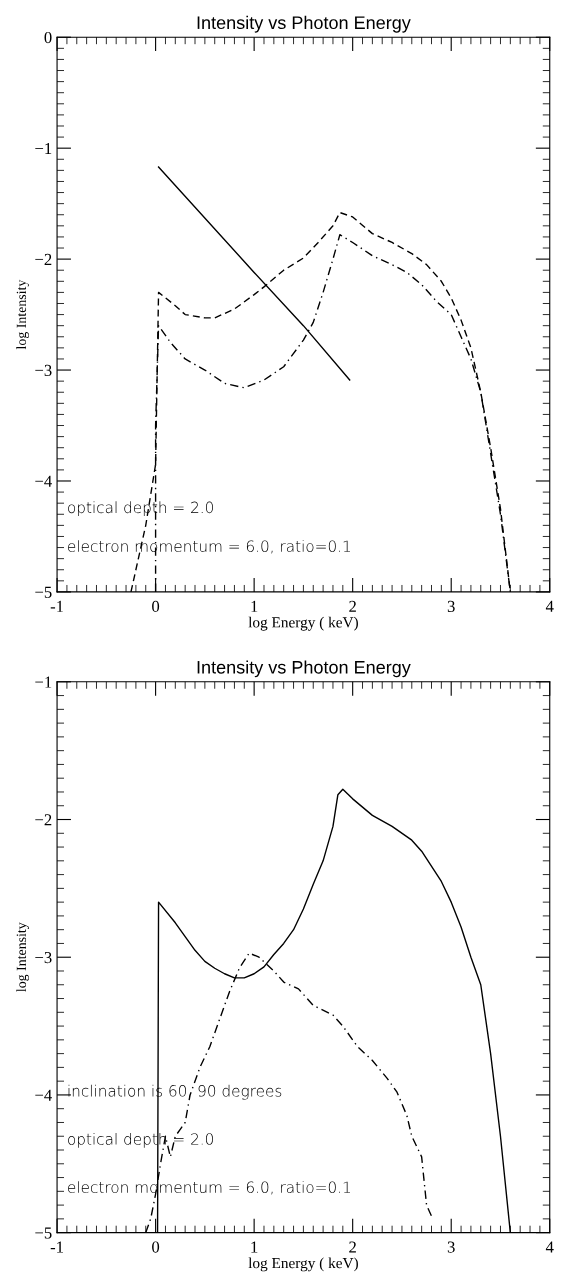 Image resolution: width=565 pixels, height=1284 pixels. What do you see at coordinates (48, 37) in the screenshot?
I see `y-tick-label: 0` at bounding box center [48, 37].